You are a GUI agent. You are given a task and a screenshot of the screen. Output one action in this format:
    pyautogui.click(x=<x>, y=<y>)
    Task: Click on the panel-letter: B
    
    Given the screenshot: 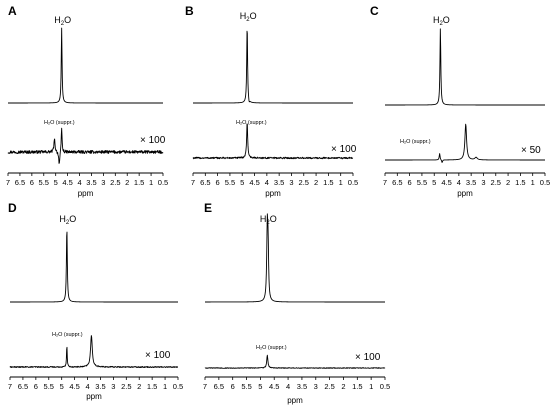 What is the action you would take?
    pyautogui.click(x=189, y=11)
    